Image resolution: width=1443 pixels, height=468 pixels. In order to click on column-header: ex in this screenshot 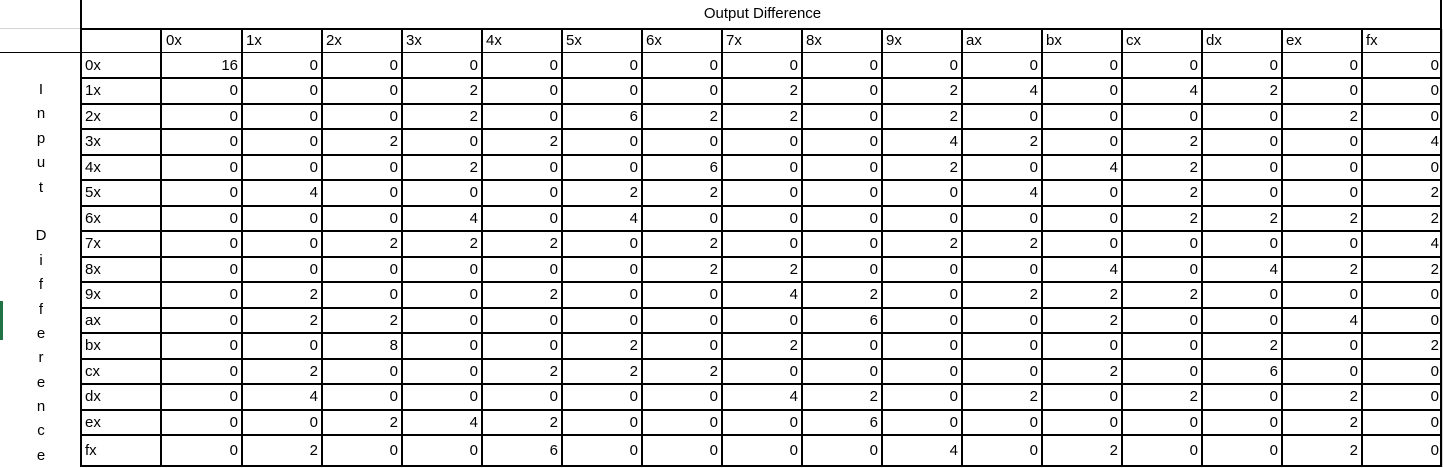, I will do `click(1322, 41)`.